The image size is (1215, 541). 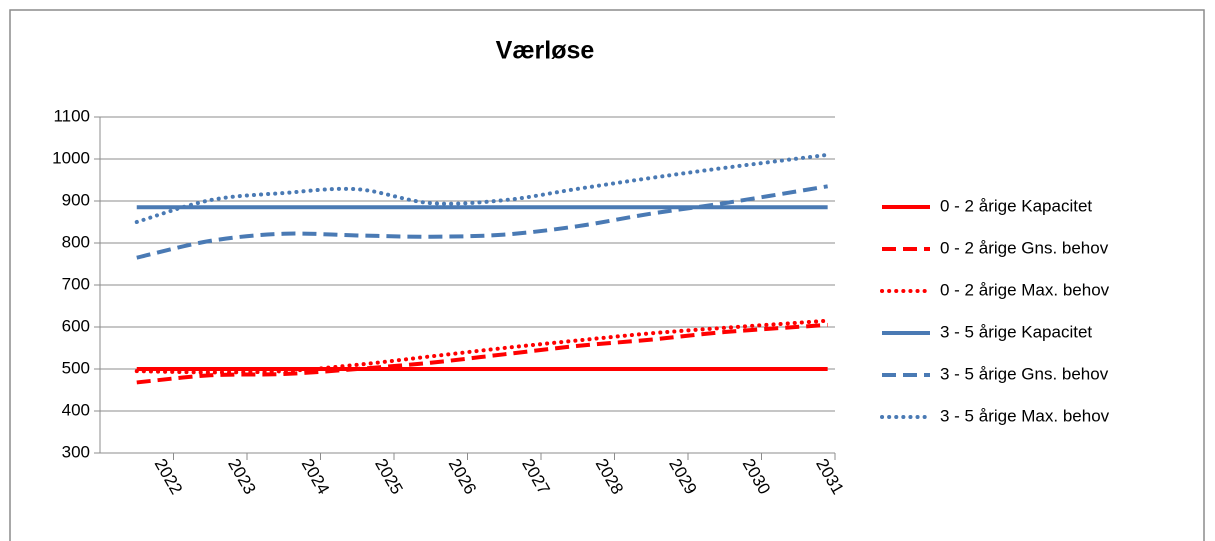 What do you see at coordinates (76, 367) in the screenshot?
I see `y-tick-label: 500` at bounding box center [76, 367].